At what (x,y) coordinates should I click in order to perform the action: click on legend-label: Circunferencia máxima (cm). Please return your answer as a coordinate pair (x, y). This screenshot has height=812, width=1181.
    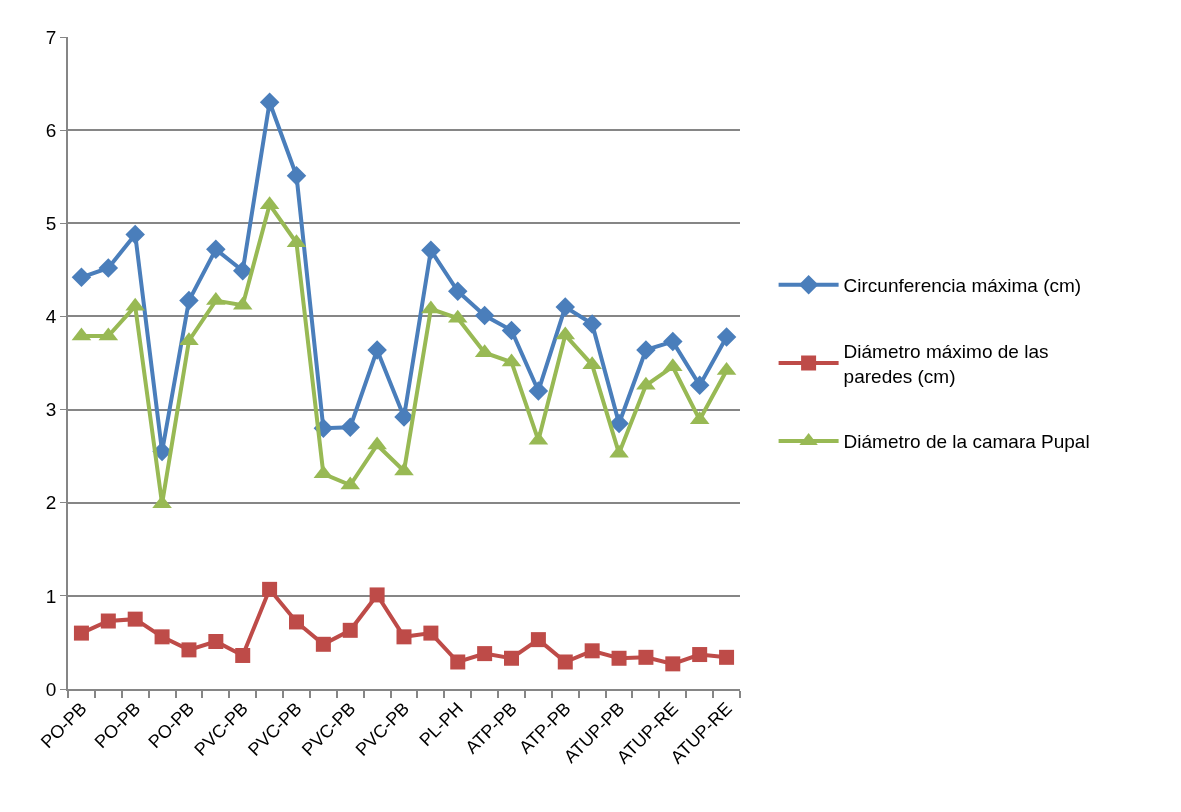
    Looking at the image, I should click on (962, 286).